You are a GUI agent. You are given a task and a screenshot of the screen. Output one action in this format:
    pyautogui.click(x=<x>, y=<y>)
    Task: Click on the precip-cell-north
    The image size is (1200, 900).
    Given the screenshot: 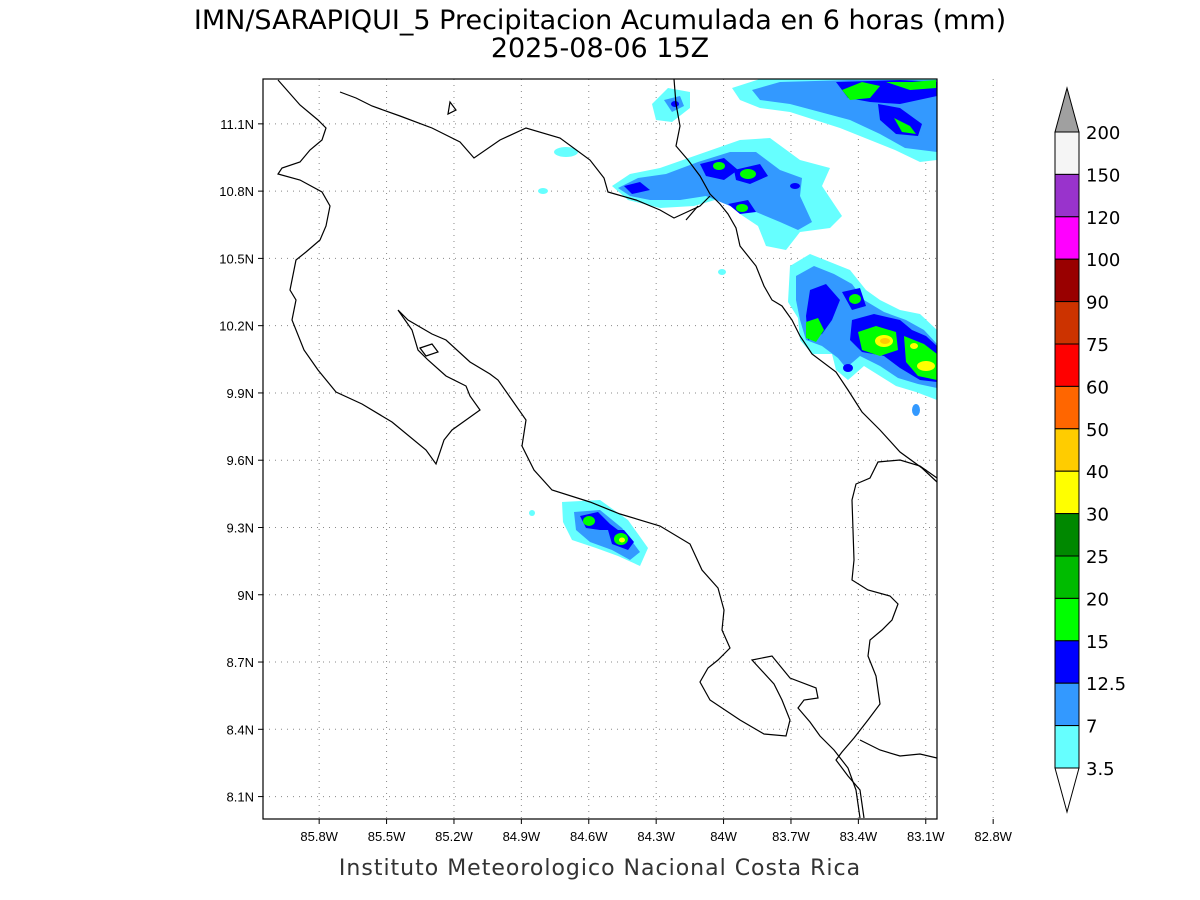 What is the action you would take?
    pyautogui.click(x=794, y=120)
    